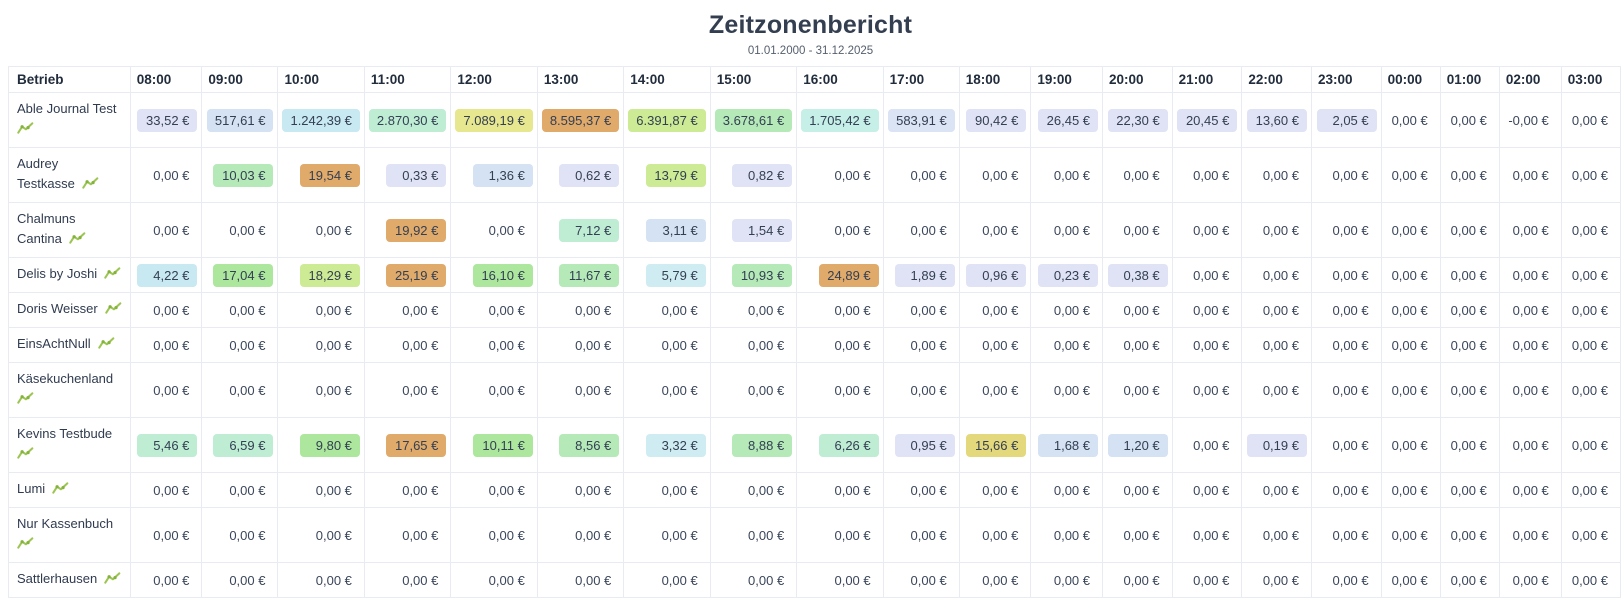 The height and width of the screenshot is (598, 1621). I want to click on value-cell-11-00: 0,33 €, so click(407, 175).